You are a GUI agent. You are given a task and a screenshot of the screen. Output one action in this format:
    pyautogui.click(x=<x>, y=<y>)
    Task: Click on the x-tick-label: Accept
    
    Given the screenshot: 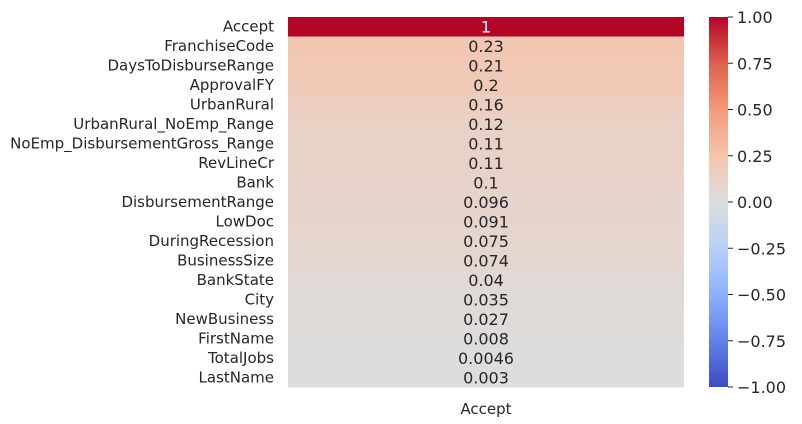 What is the action you would take?
    pyautogui.click(x=485, y=409)
    